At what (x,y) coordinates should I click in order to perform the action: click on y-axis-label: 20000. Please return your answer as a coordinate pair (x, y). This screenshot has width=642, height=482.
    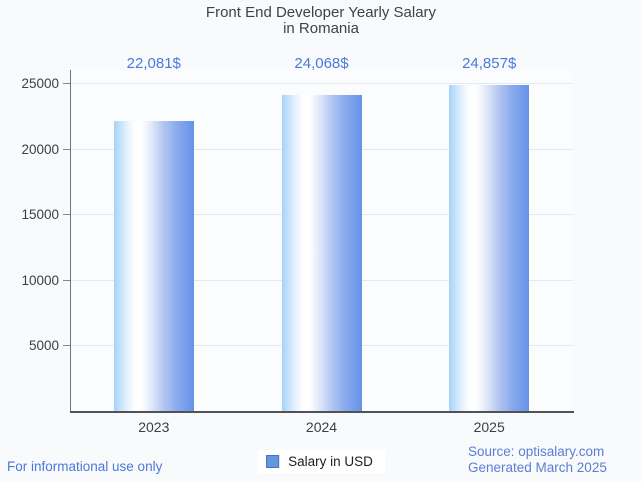
    Looking at the image, I should click on (40, 149).